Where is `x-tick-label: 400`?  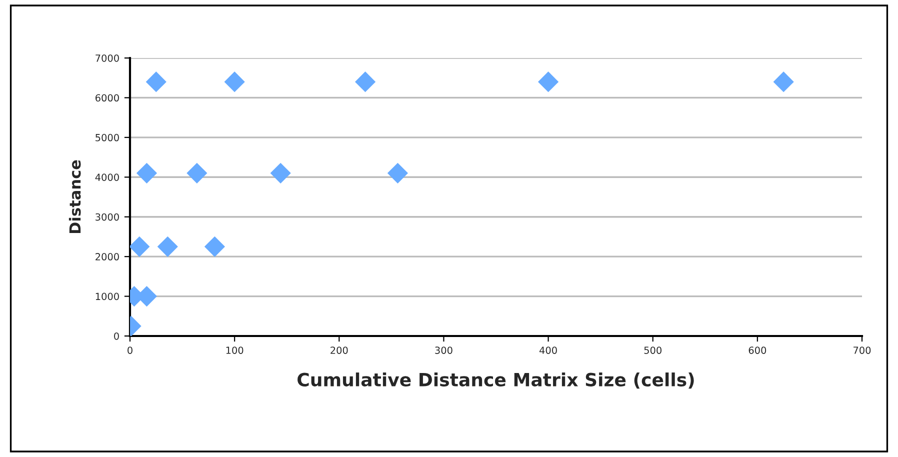
x-tick-label: 400 is located at coordinates (548, 350).